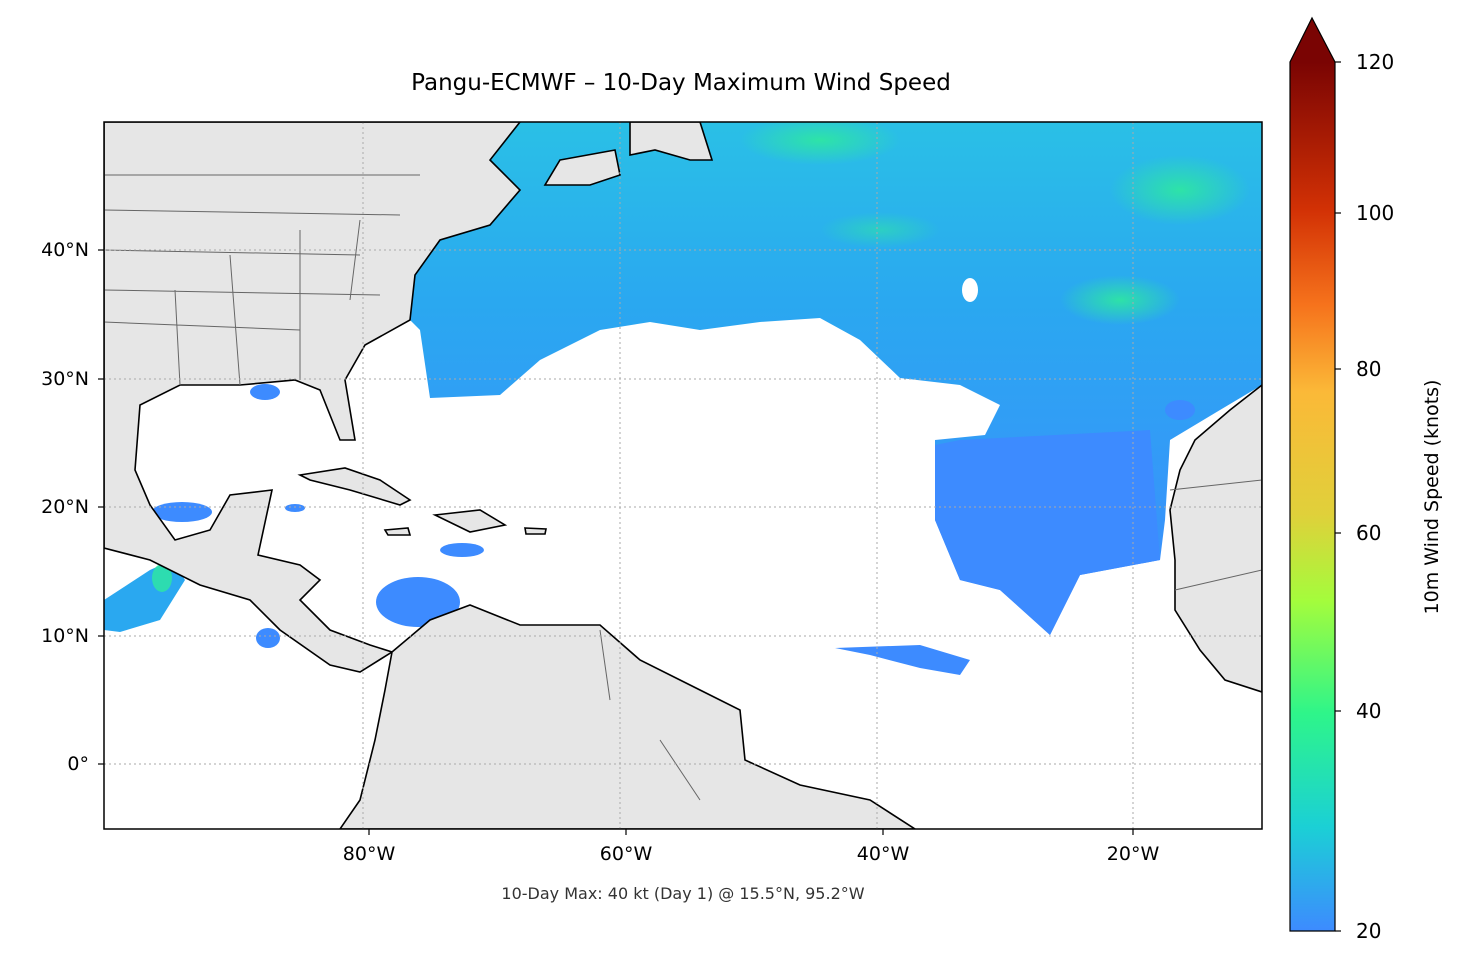  What do you see at coordinates (1369, 711) in the screenshot?
I see `colorbar-tick-label: 40` at bounding box center [1369, 711].